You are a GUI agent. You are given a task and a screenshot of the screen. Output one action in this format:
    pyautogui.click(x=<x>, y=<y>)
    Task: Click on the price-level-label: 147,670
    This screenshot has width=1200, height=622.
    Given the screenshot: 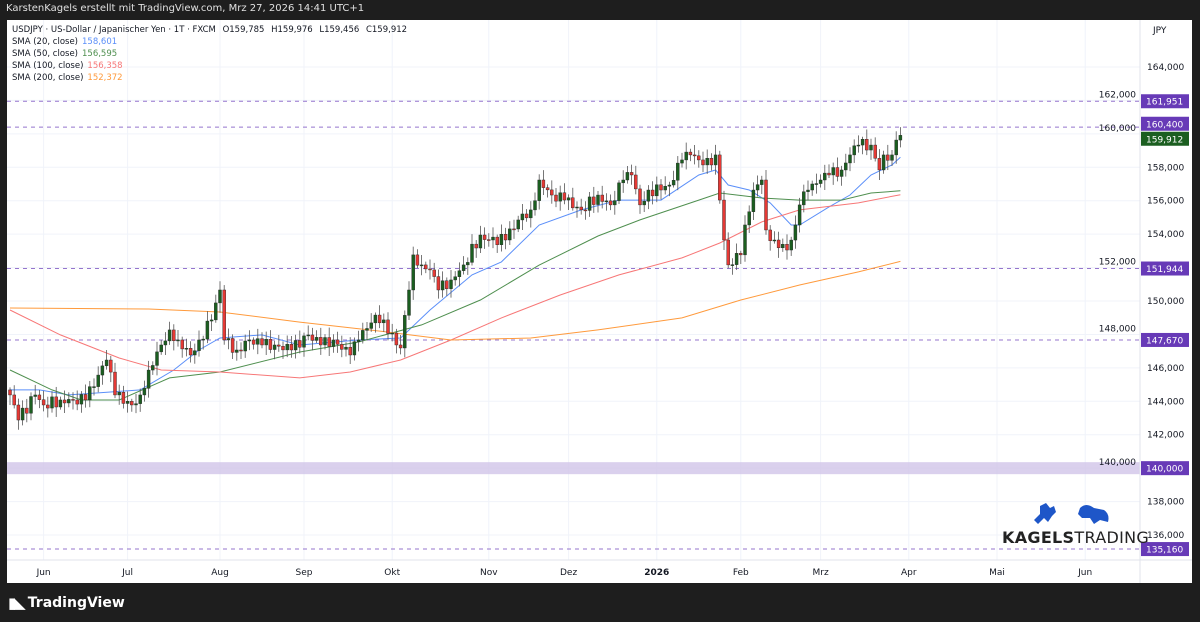 What is the action you would take?
    pyautogui.click(x=1164, y=341)
    